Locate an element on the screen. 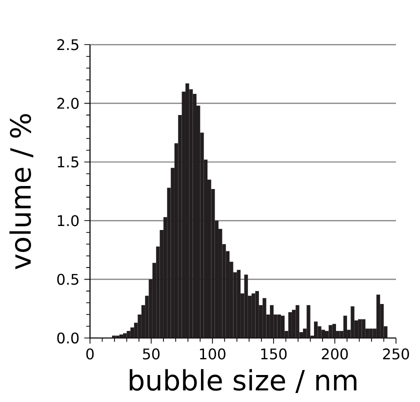  y-tick-label: 2.5 is located at coordinates (67, 44).